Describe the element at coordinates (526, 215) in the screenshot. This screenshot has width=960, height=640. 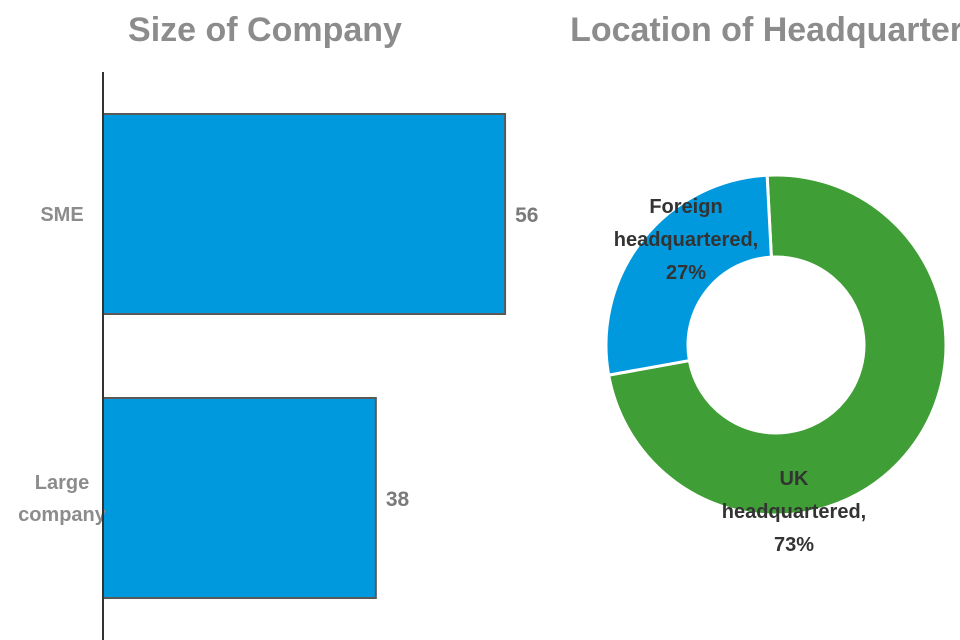
I see `bar-value-label: 56` at that location.